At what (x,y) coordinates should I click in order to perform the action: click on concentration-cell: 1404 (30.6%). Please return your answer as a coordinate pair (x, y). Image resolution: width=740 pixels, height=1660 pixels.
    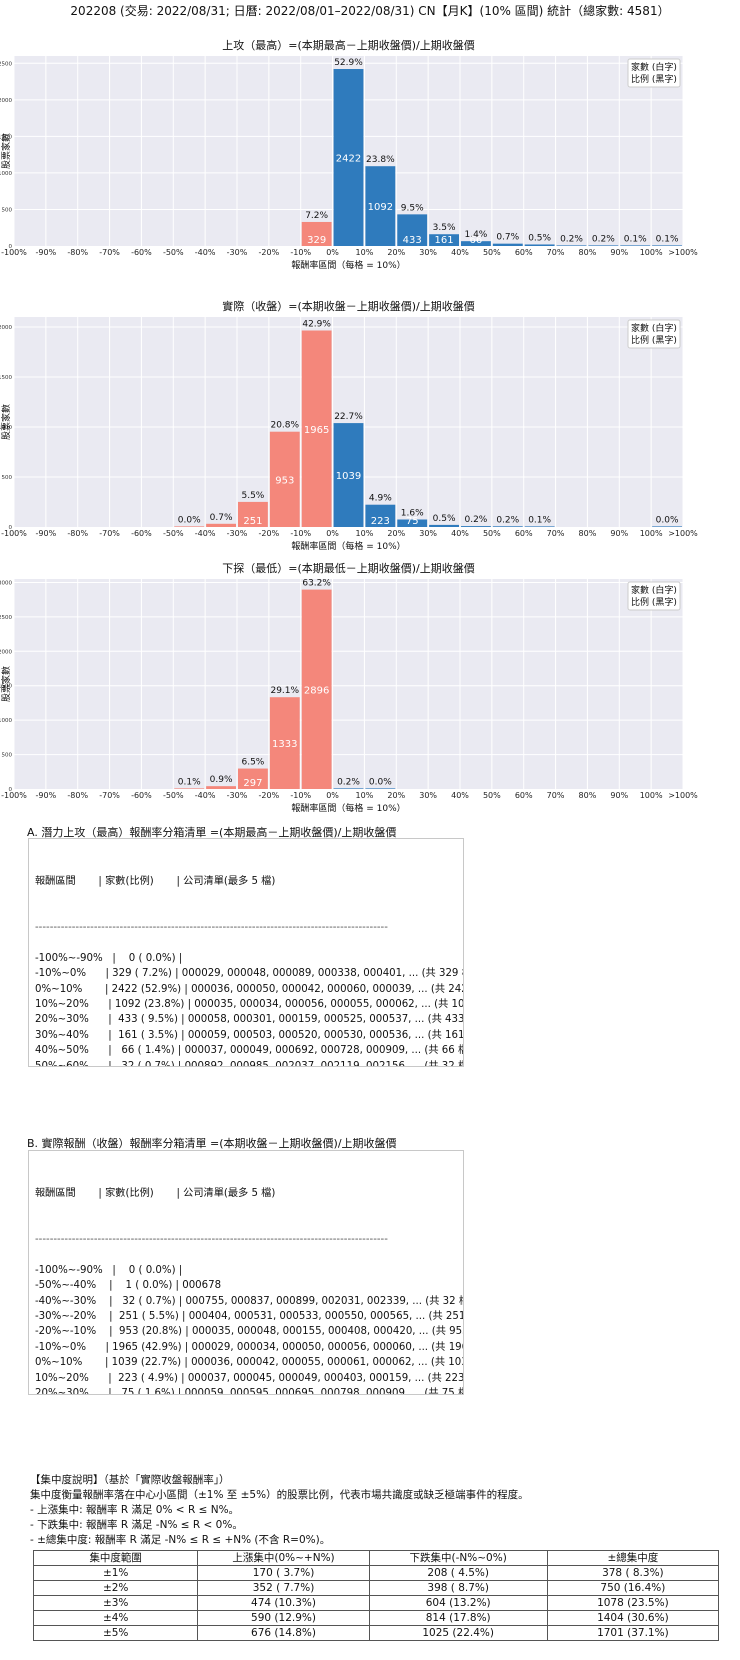
    Looking at the image, I should click on (633, 1618).